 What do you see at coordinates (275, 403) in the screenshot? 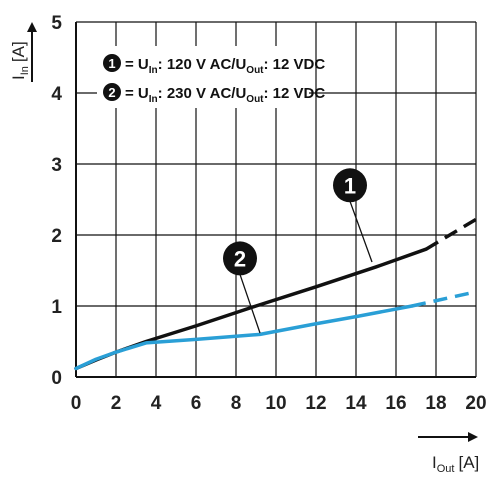
I see `x-tick-label: 10` at bounding box center [275, 403].